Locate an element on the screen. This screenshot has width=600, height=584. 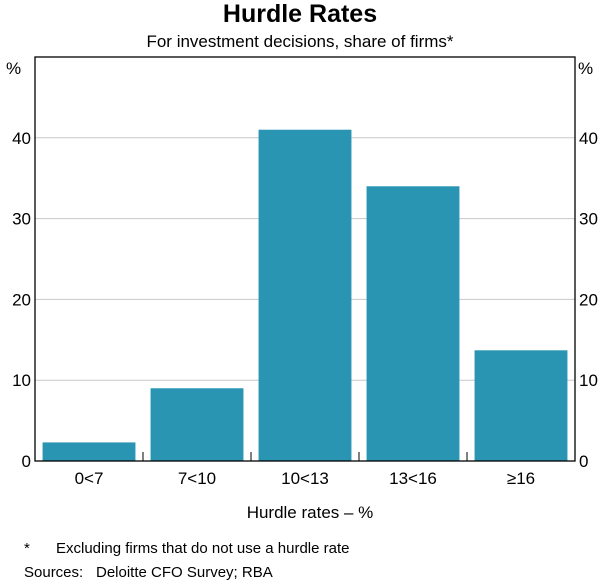
x-tick-label: 0<7 is located at coordinates (89, 478).